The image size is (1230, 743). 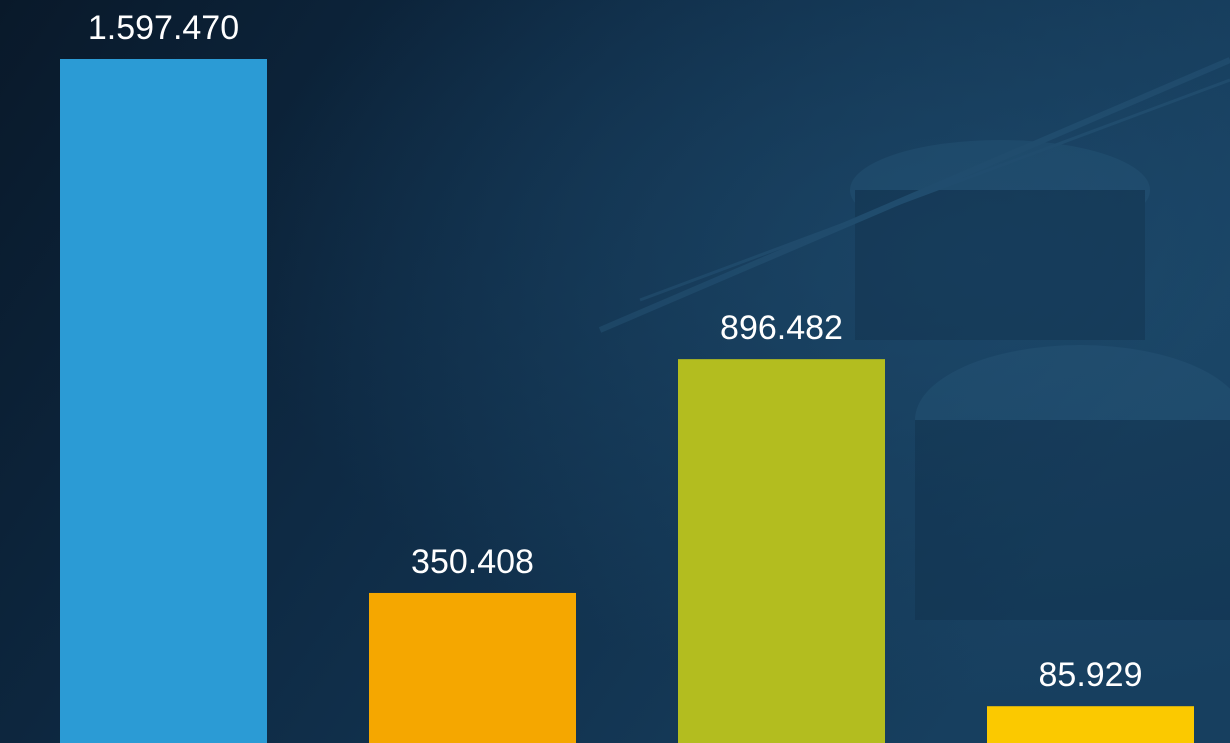 I want to click on value-label: 896.482, so click(x=781, y=328).